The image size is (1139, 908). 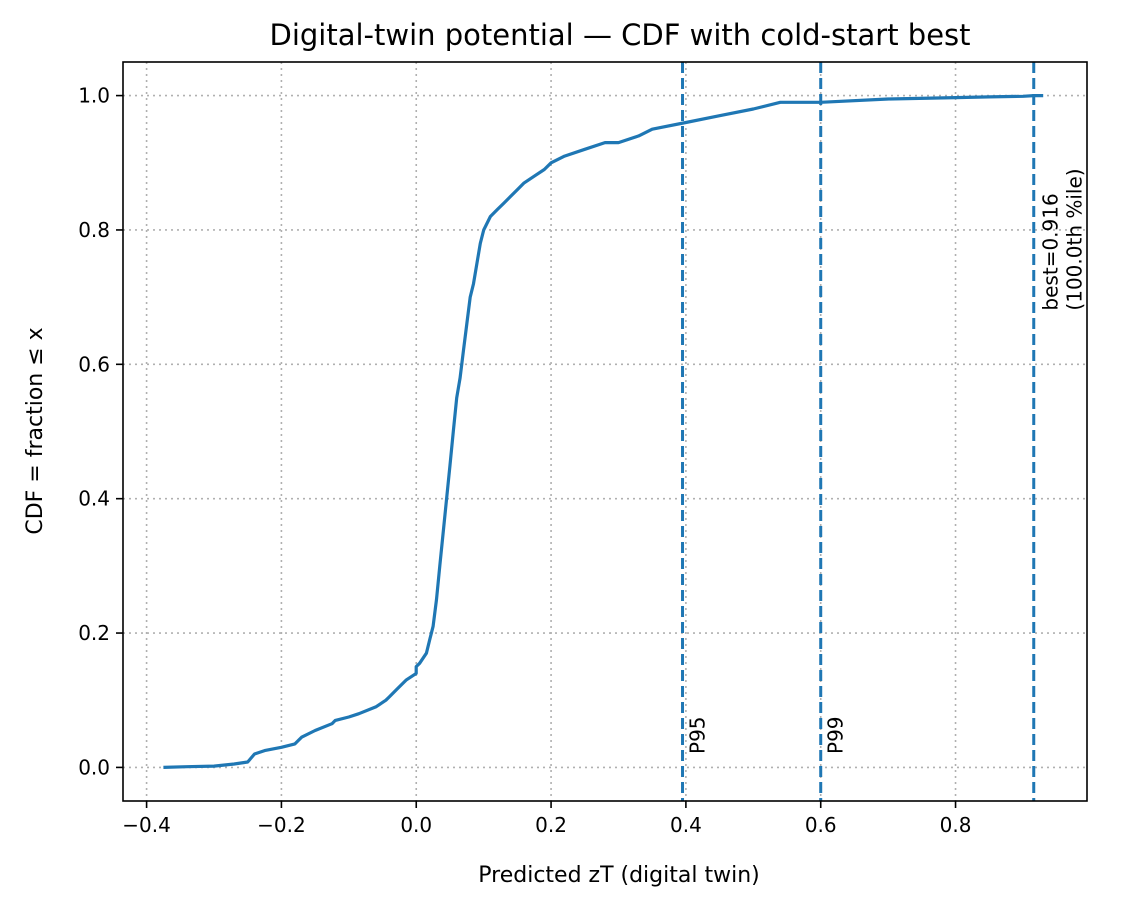 What do you see at coordinates (416, 825) in the screenshot?
I see `x-tick-label: 0.0` at bounding box center [416, 825].